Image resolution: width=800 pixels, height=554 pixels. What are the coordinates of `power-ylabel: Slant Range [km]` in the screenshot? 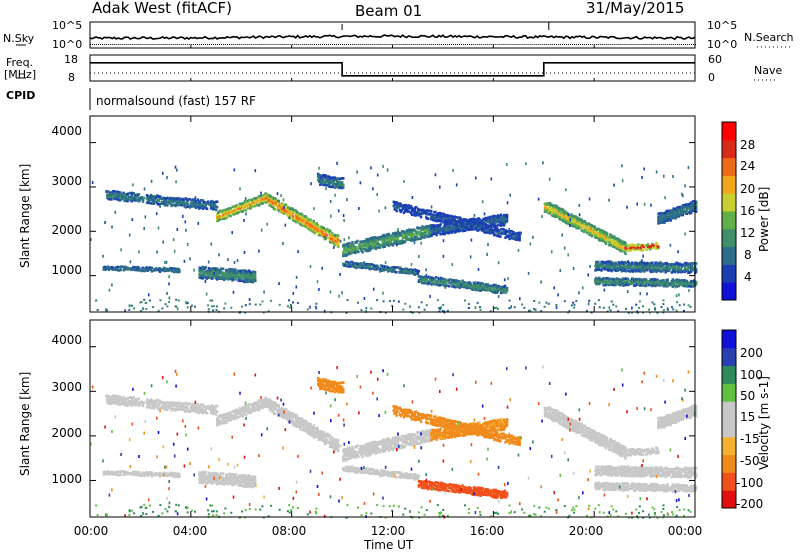 It's located at (25, 215).